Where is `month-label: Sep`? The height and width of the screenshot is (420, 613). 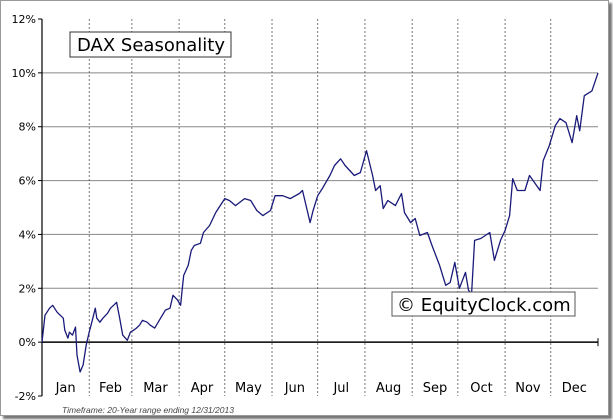
month-label: Sep is located at coordinates (435, 388).